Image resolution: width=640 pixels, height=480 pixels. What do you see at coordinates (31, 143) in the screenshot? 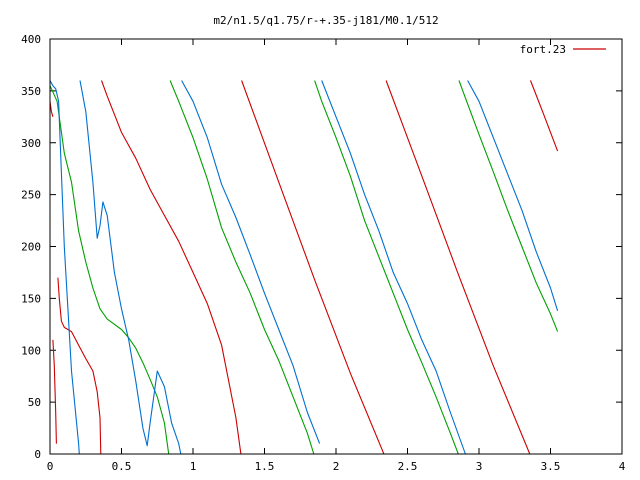
I see `y-tick-label: 300` at bounding box center [31, 143].